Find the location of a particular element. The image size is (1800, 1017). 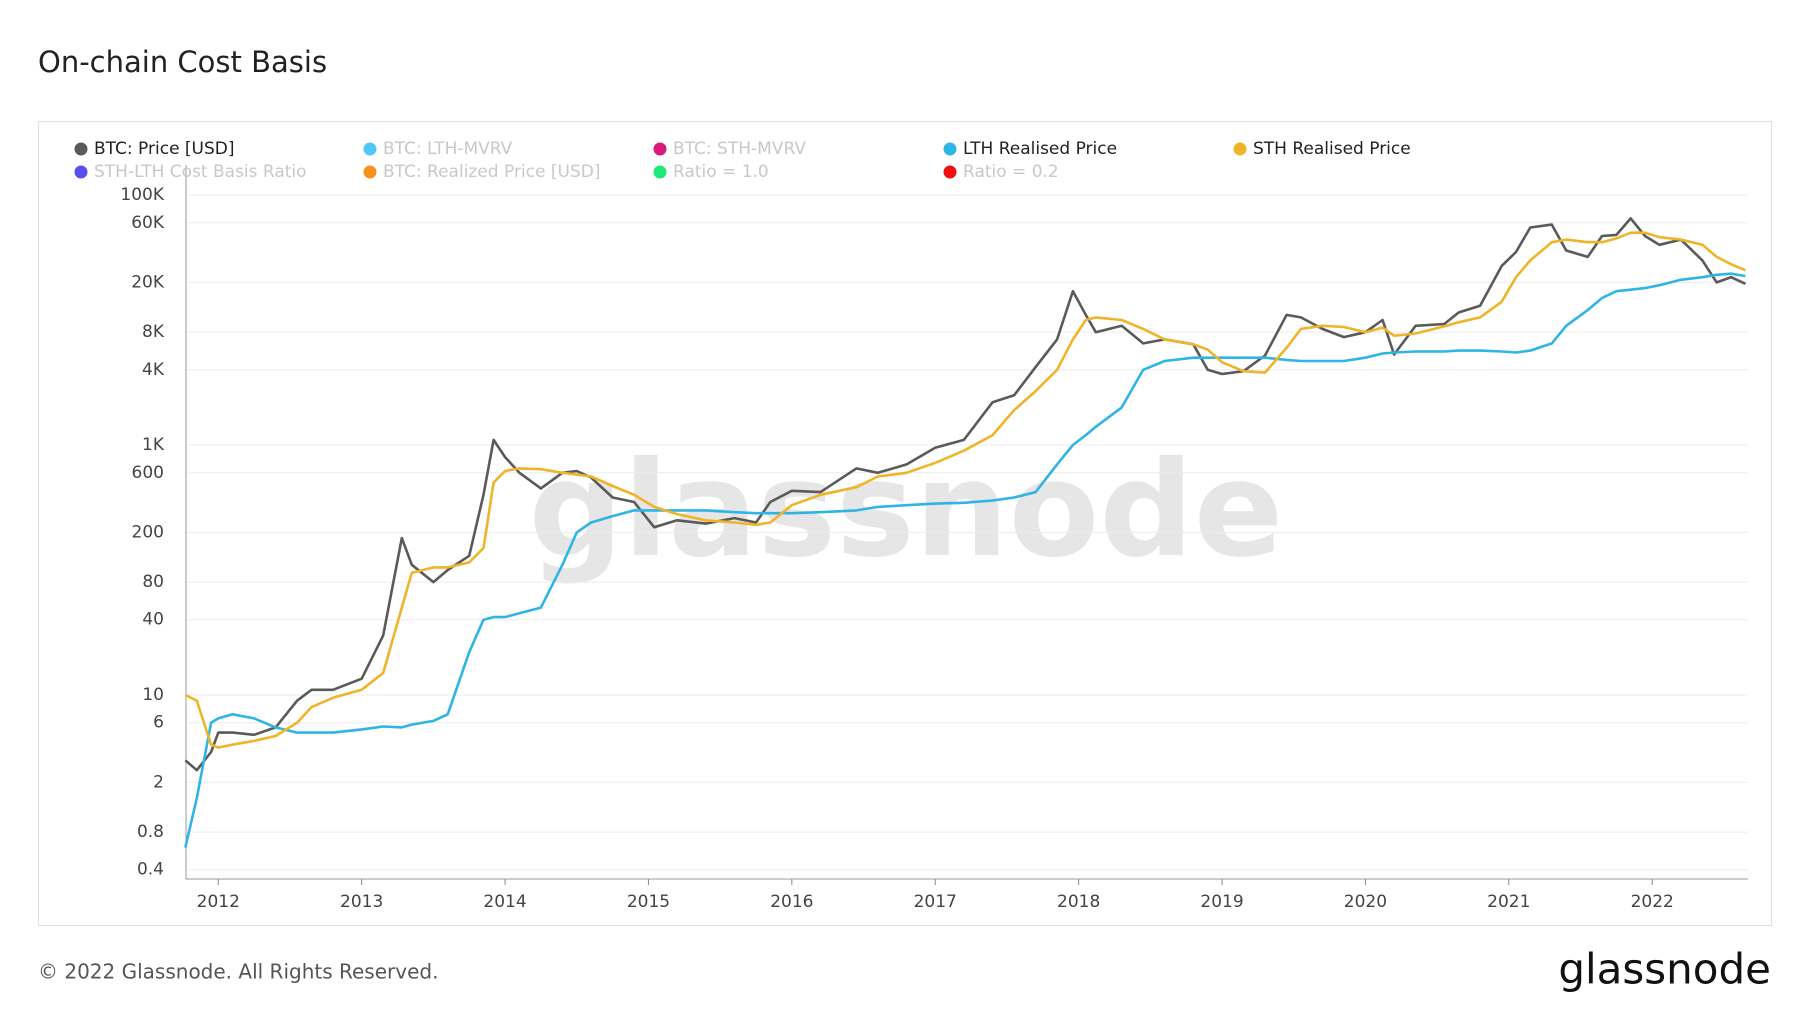

legend-item: STH Realised Price is located at coordinates (1322, 149).